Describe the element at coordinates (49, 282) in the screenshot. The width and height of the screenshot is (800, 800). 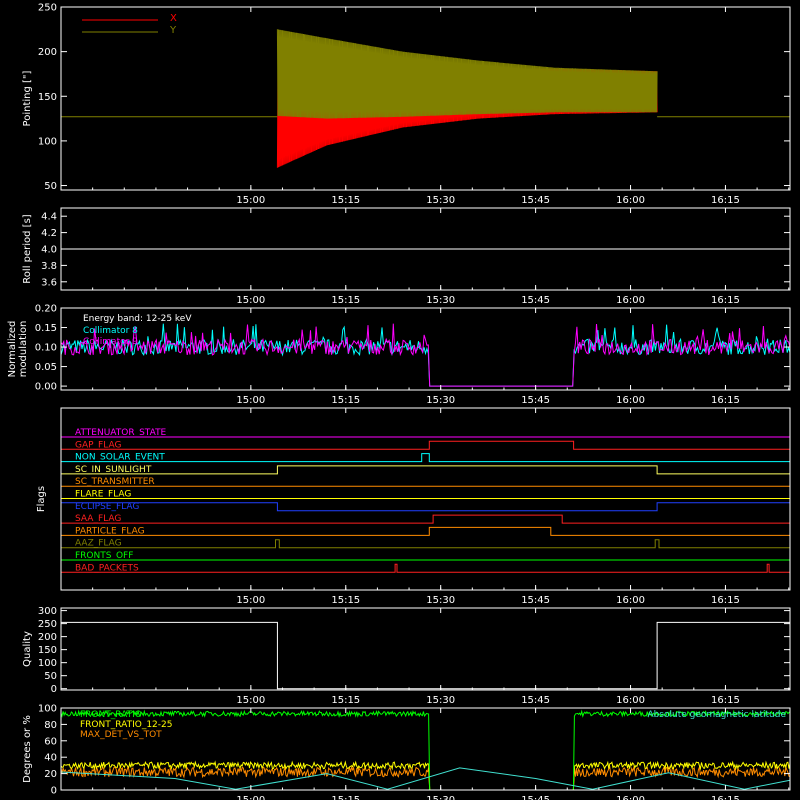
I see `y-tick-label: 3.6` at that location.